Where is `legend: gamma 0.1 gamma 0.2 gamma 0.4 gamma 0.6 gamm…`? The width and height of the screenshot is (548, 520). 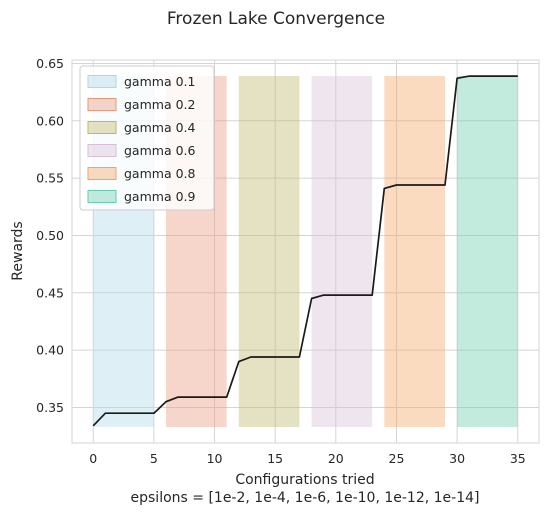 legend: gamma 0.1 gamma 0.2 gamma 0.4 gamma 0.6 gamm… is located at coordinates (147, 138).